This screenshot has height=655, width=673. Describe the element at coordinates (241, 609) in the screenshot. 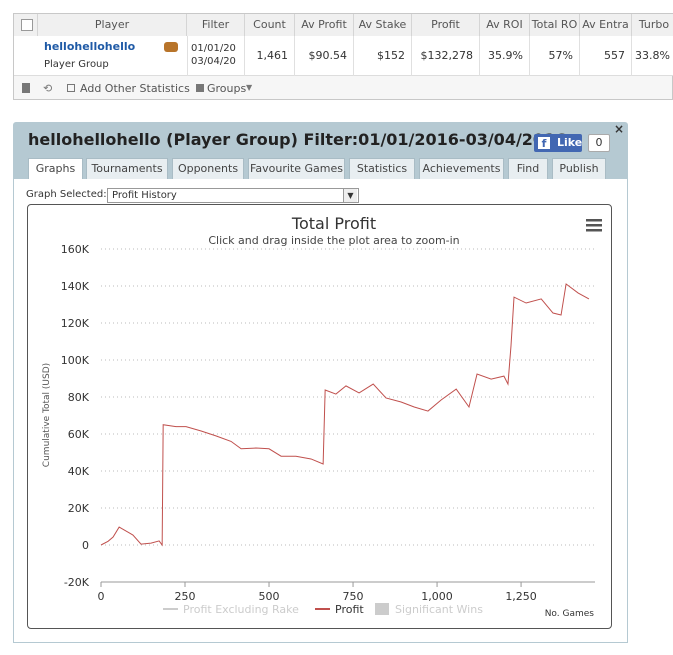

I see `legend-item: Profit Excluding Rake` at that location.